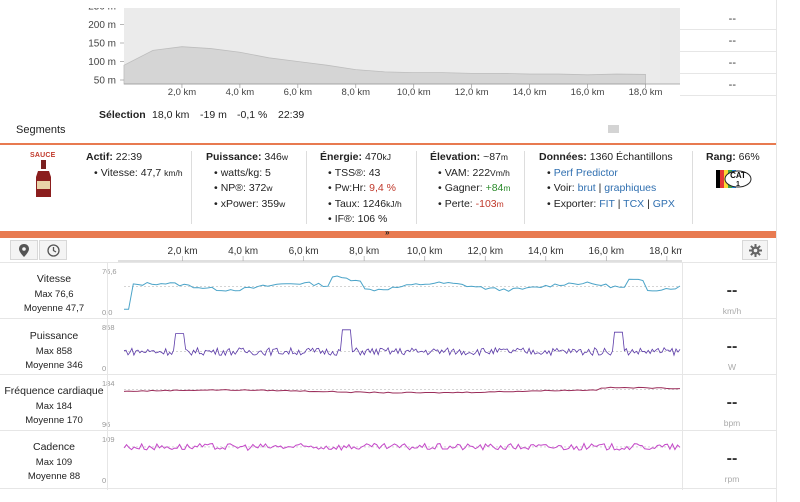 This screenshot has height=502, width=800. What do you see at coordinates (494, 188) in the screenshot?
I see `gain-value: +84` at bounding box center [494, 188].